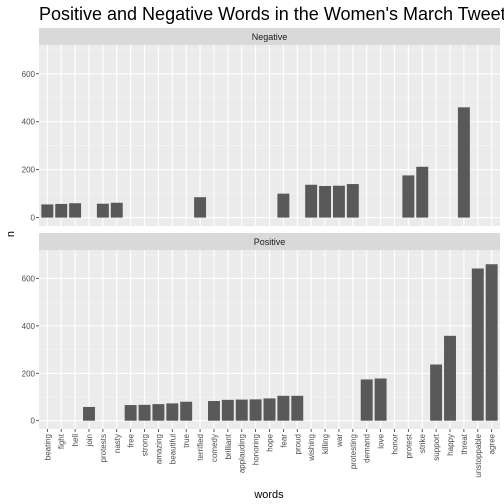 This screenshot has height=504, width=504. Describe the element at coordinates (366, 400) in the screenshot. I see `bar-positive-demand` at that location.